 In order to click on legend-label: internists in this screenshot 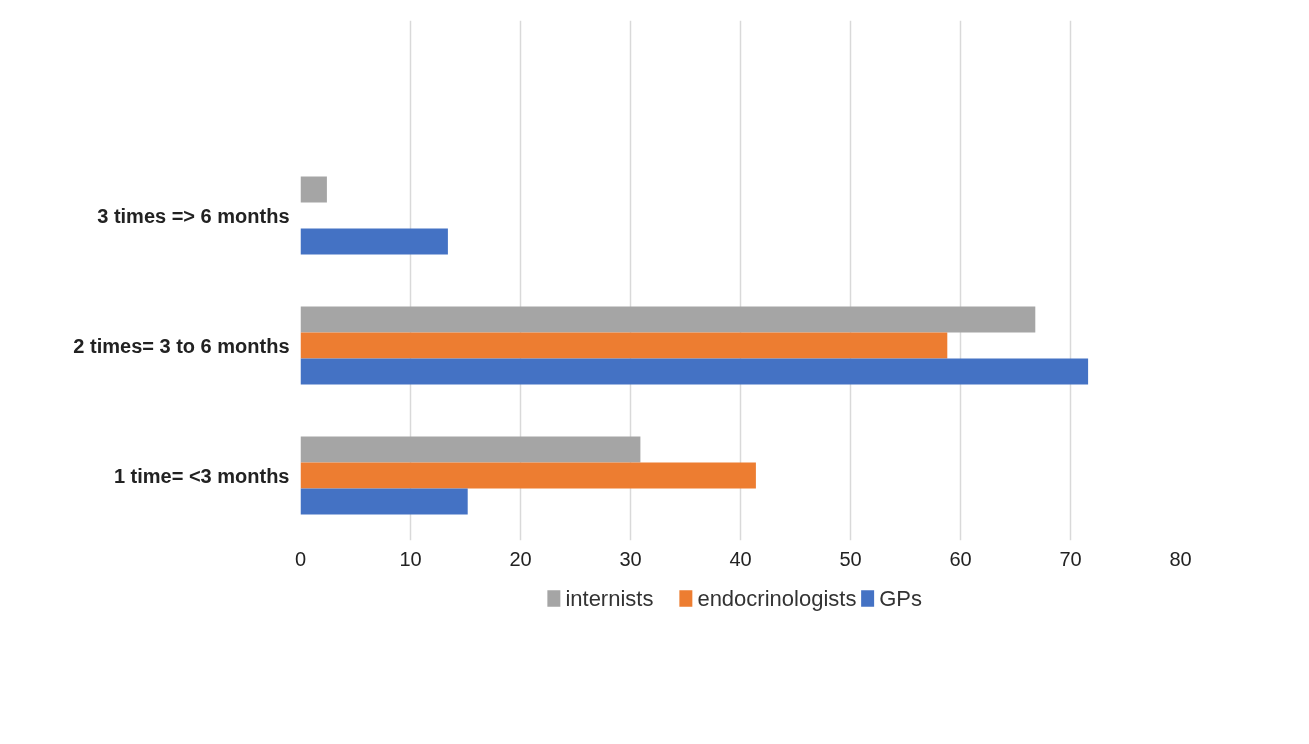, I will do `click(609, 598)`.